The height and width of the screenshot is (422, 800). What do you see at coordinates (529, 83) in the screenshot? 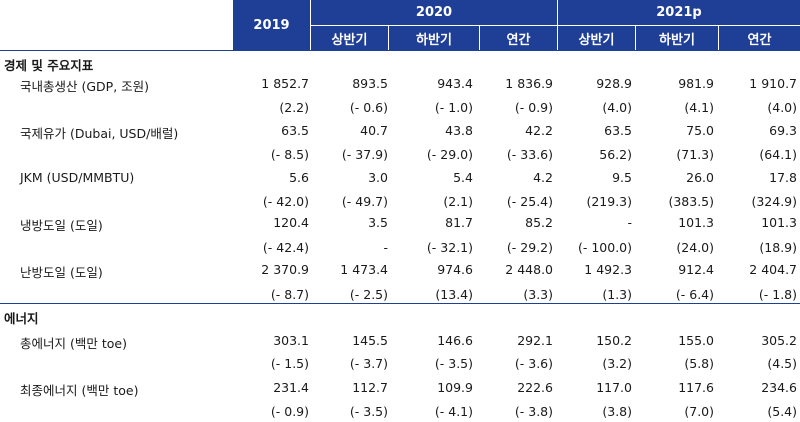
I see `value-cell: 1 836.9` at bounding box center [529, 83].